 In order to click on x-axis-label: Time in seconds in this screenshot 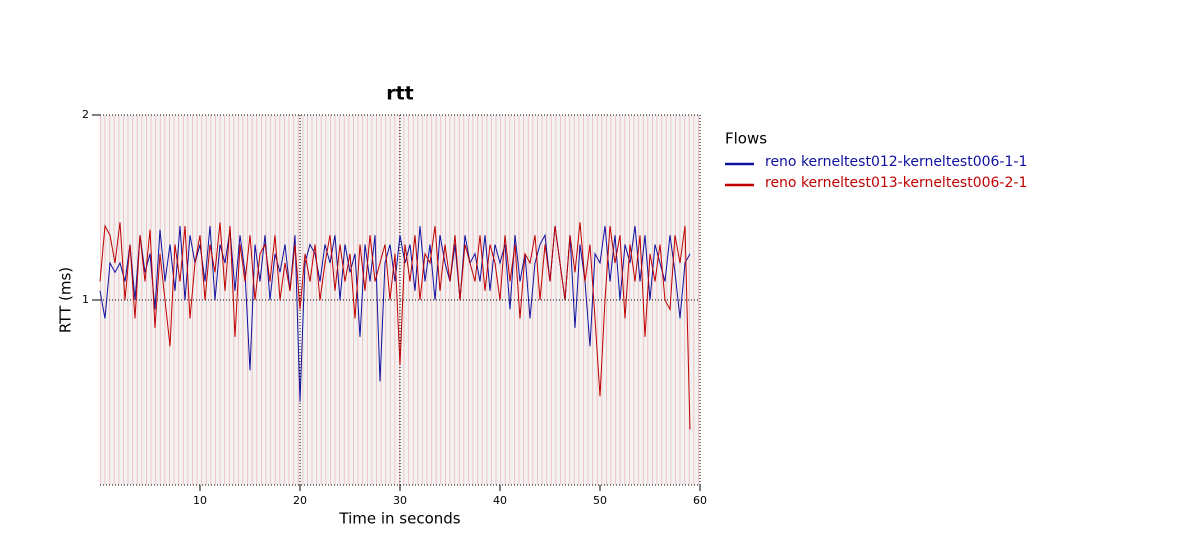, I will do `click(399, 519)`.